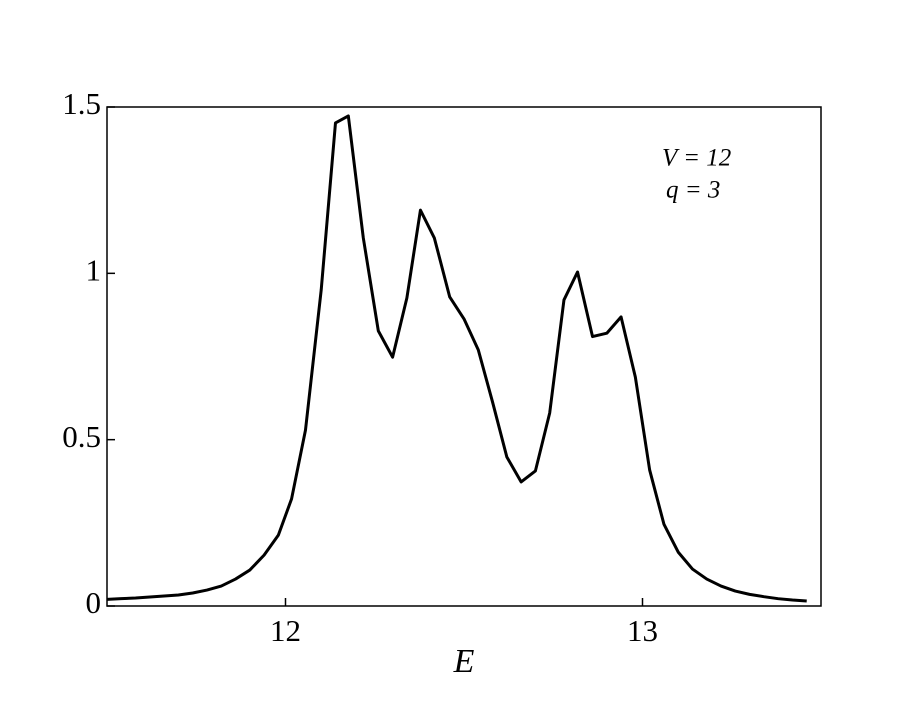  Describe the element at coordinates (693, 190) in the screenshot. I see `annotation: q = 3` at that location.